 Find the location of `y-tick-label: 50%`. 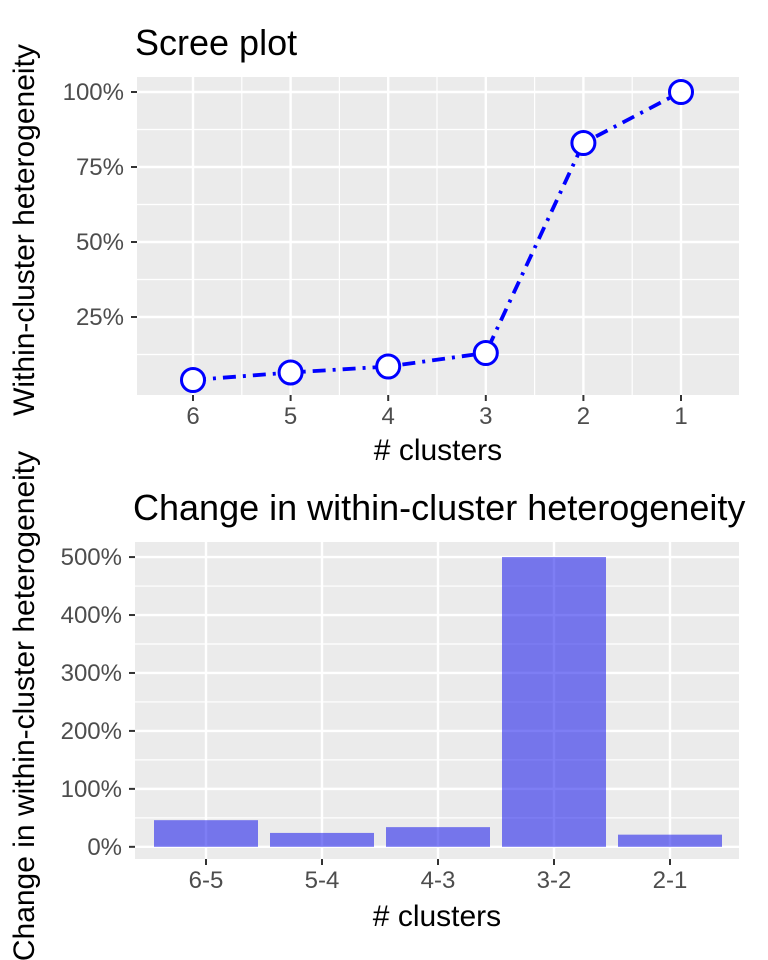

y-tick-label: 50% is located at coordinates (100, 242).